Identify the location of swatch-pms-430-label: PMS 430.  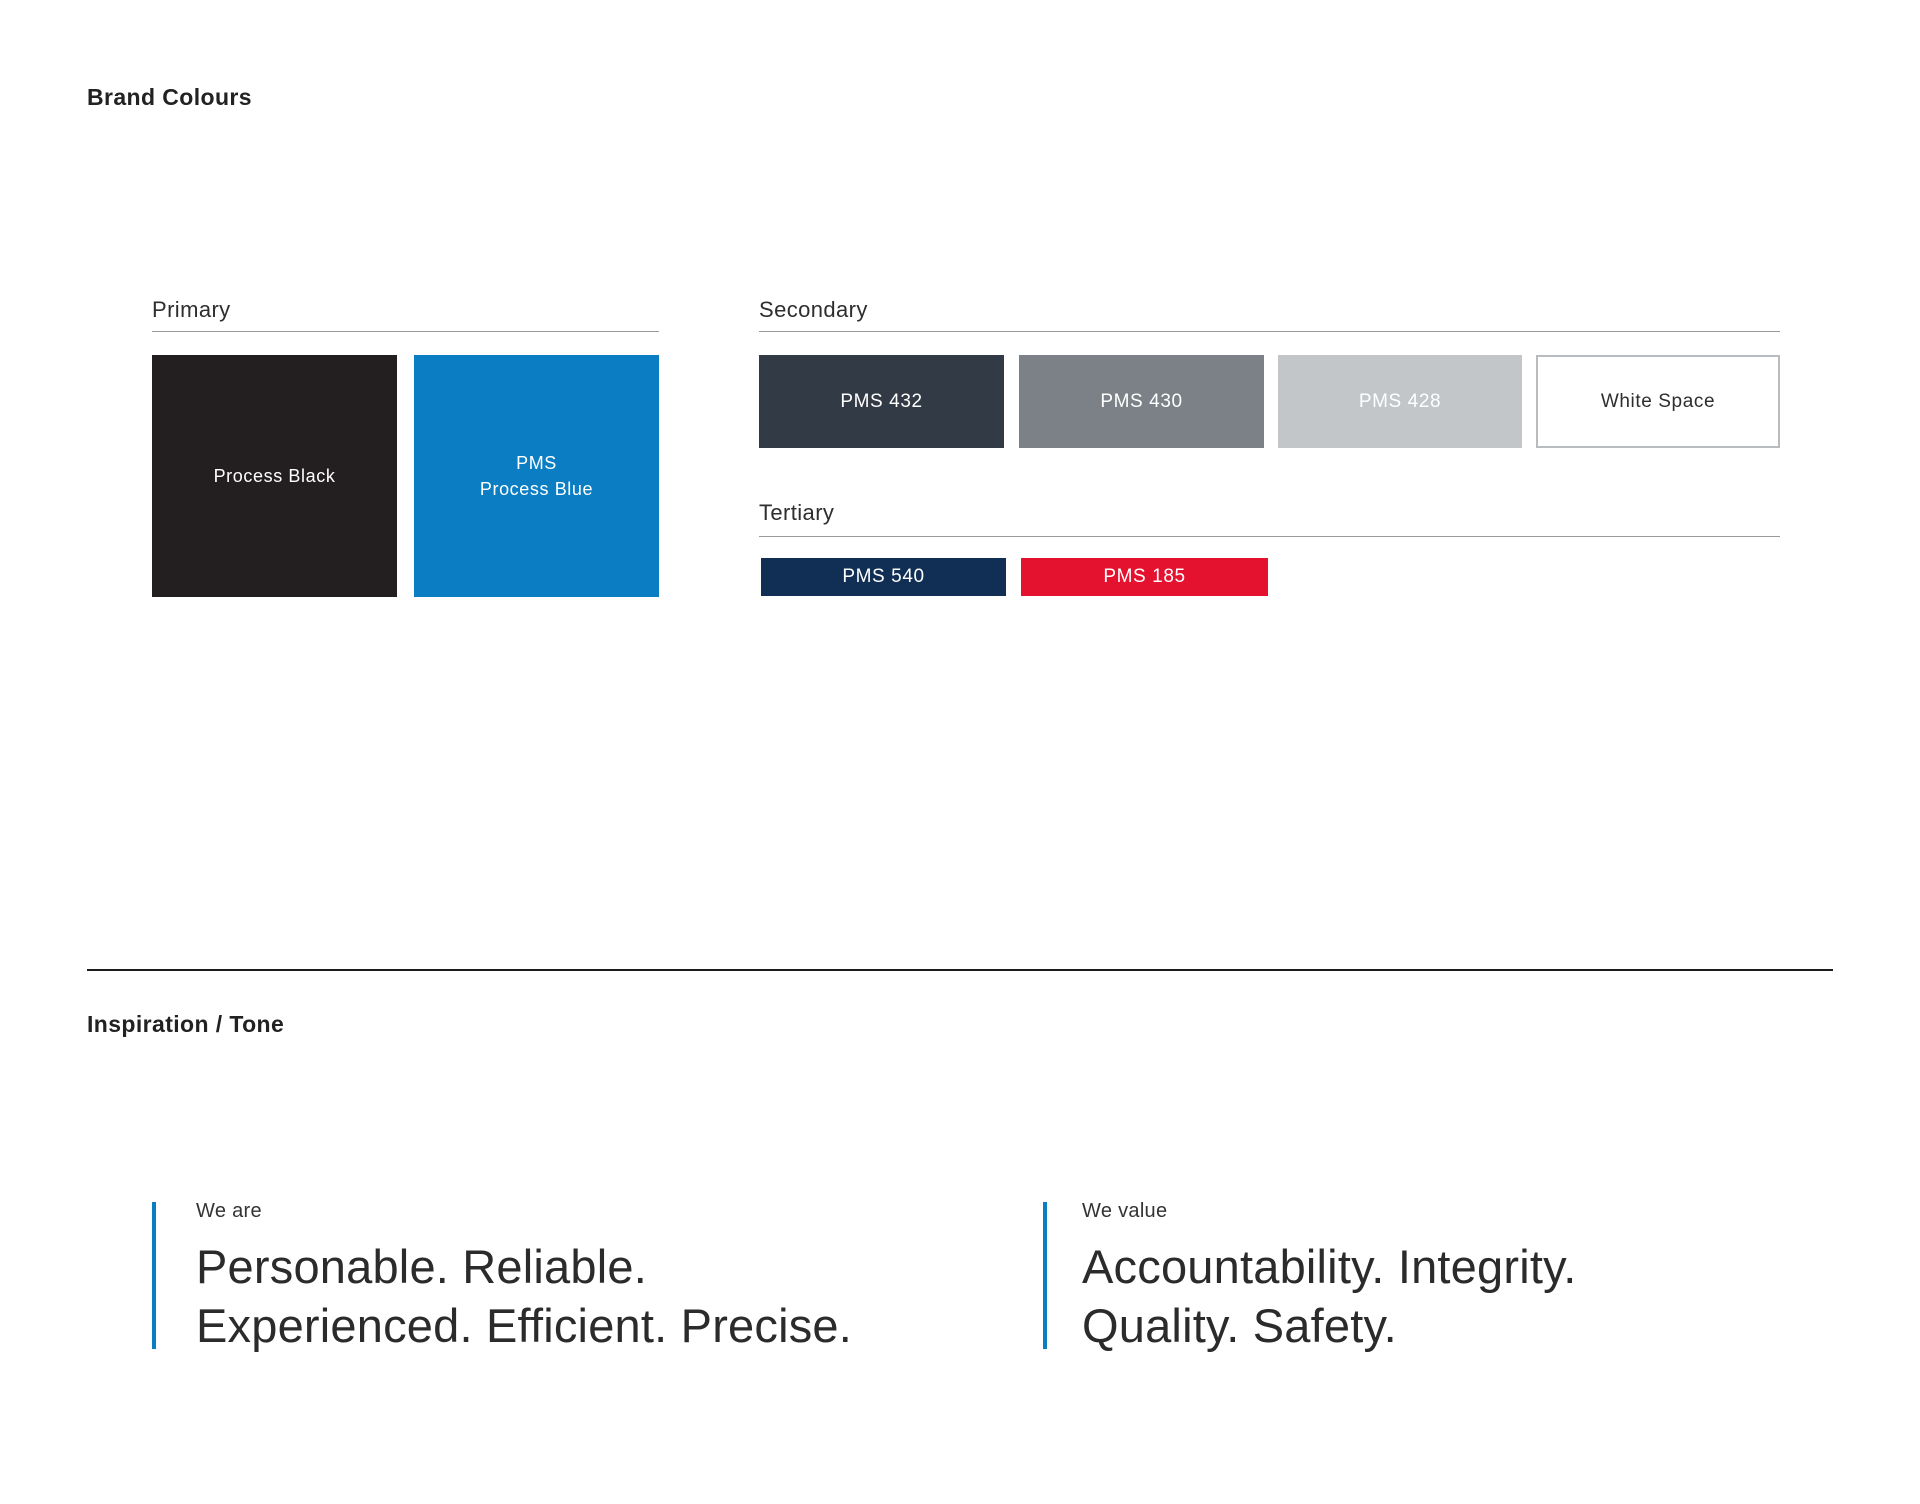
(1141, 401).